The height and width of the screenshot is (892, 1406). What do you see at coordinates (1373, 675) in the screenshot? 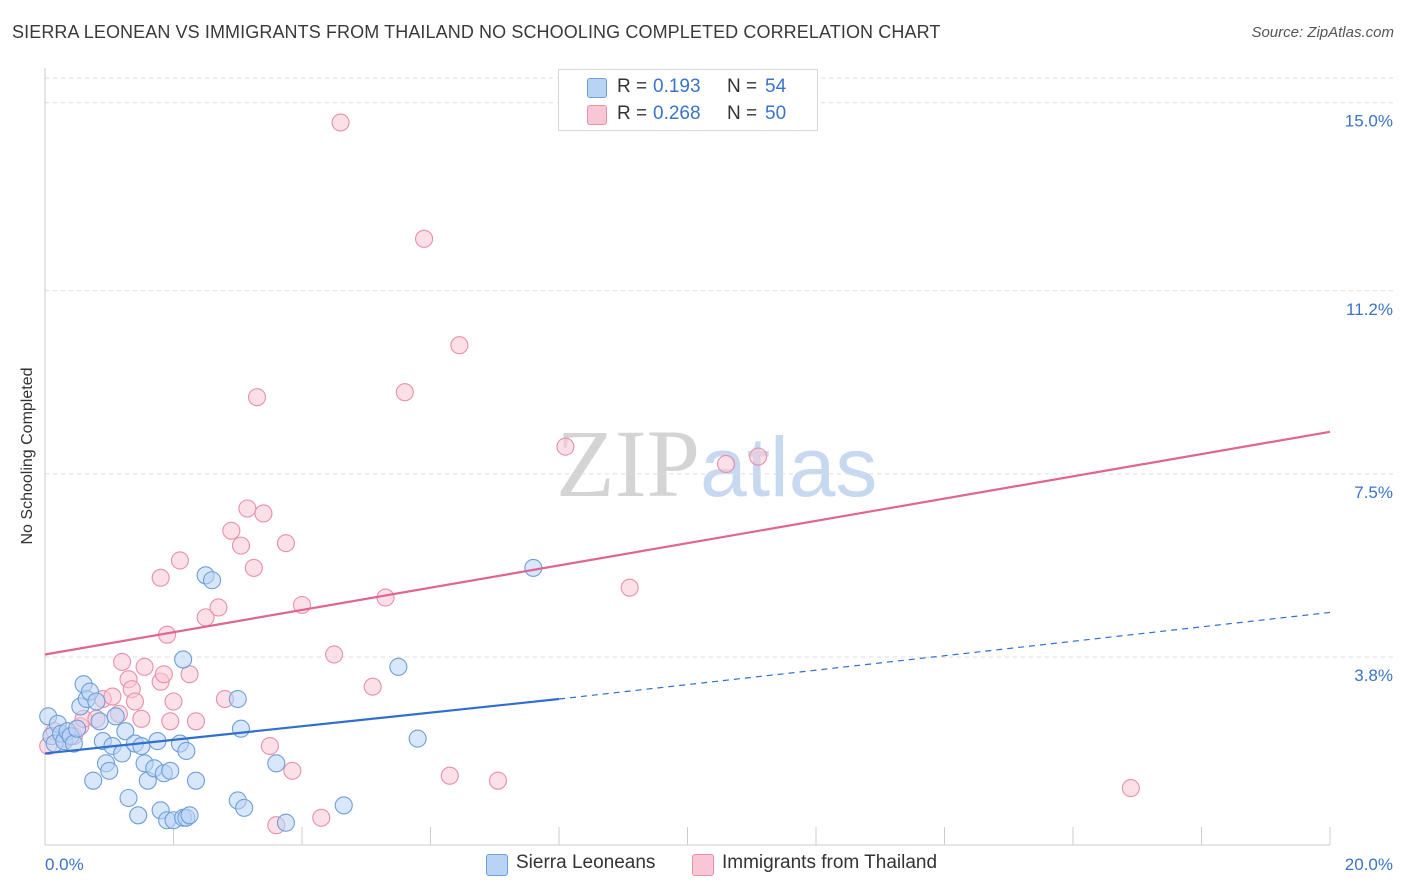
I see `y-tick-label: 3.8%` at bounding box center [1373, 675].